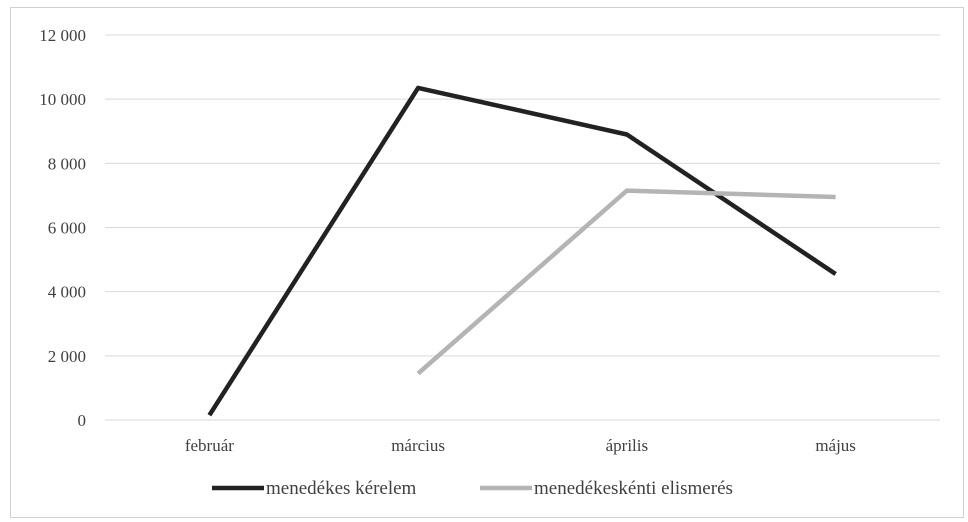 This screenshot has width=968, height=522. I want to click on y-tick-label: 12 000, so click(62, 35).